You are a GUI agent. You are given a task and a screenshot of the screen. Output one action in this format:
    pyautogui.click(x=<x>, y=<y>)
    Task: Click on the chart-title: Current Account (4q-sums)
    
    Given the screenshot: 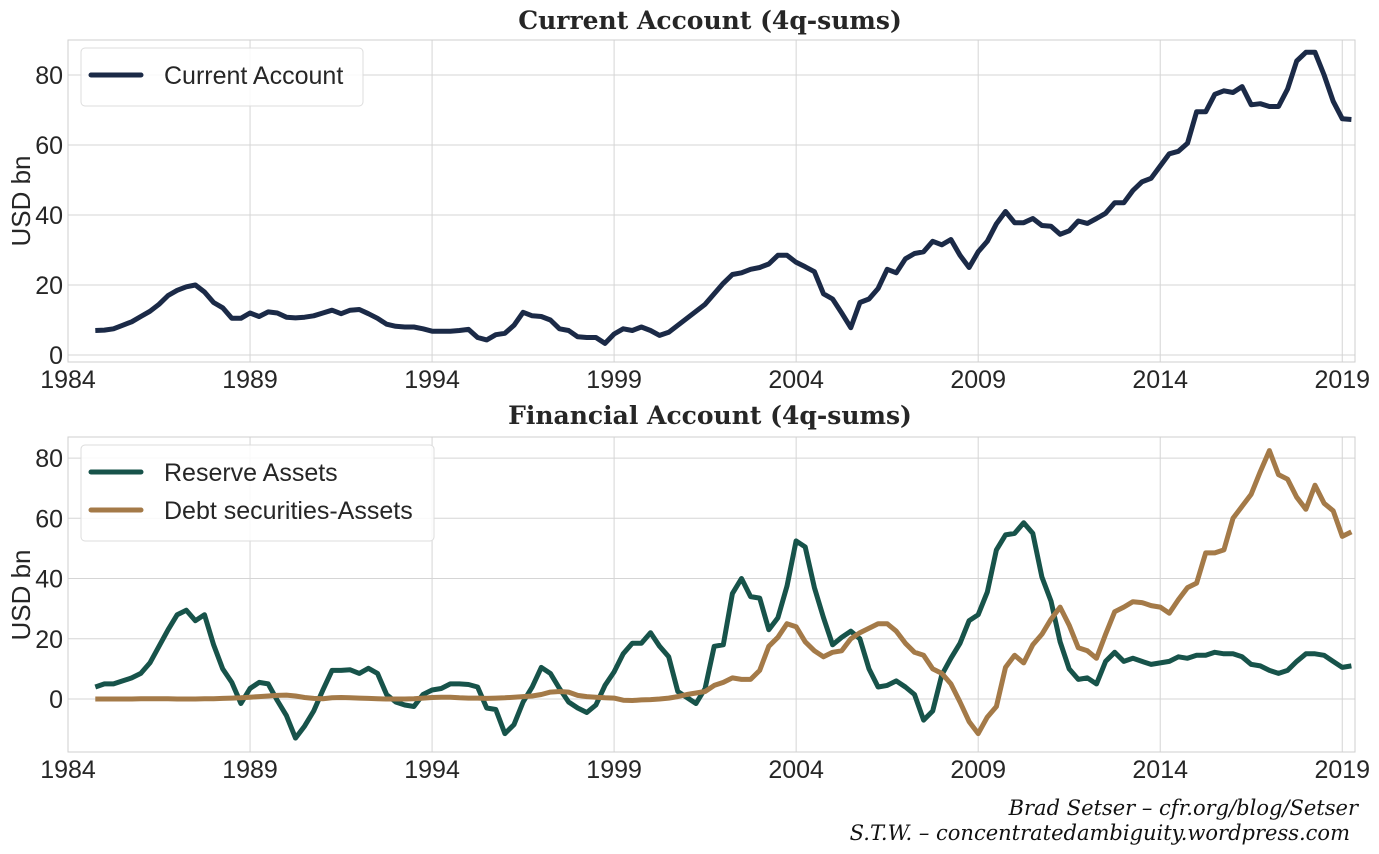 What is the action you would take?
    pyautogui.click(x=710, y=20)
    